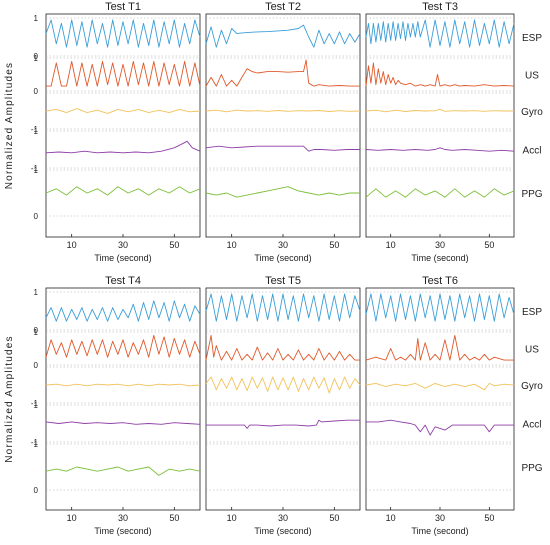 Image resolution: width=550 pixels, height=545 pixels. Describe the element at coordinates (123, 281) in the screenshot. I see `panel-title: Test T4` at that location.